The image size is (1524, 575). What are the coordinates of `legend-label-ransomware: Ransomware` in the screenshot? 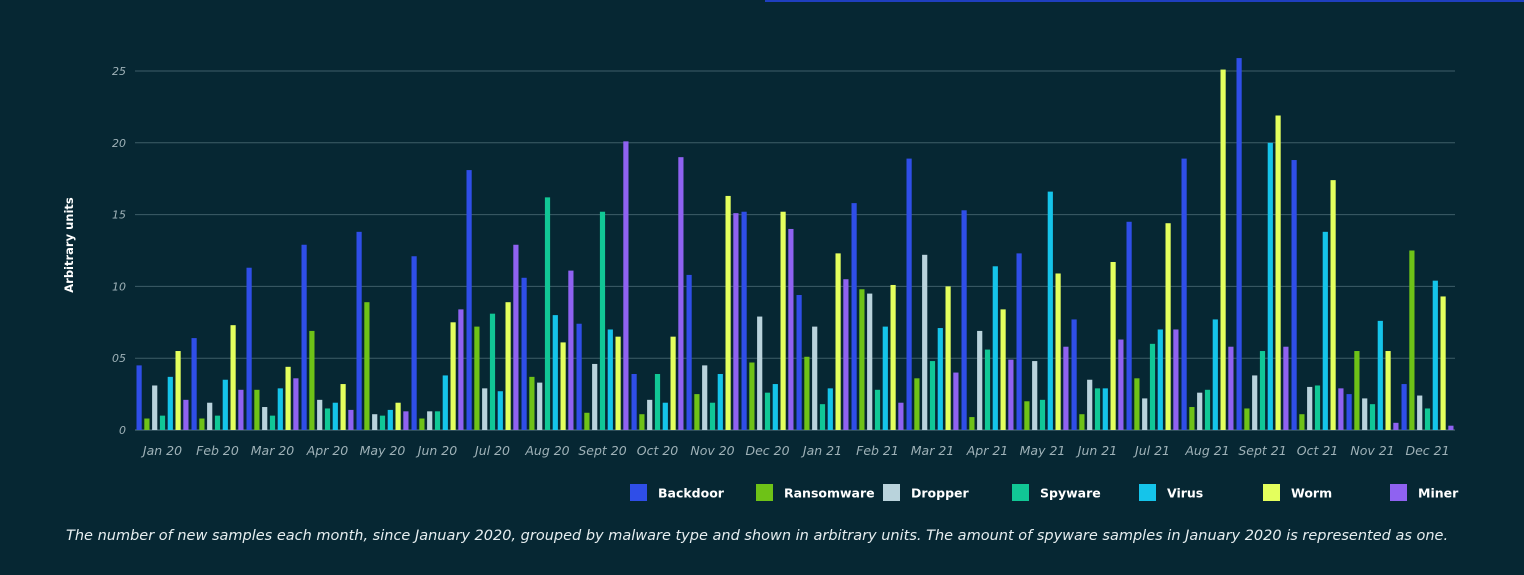 It's located at (829, 493).